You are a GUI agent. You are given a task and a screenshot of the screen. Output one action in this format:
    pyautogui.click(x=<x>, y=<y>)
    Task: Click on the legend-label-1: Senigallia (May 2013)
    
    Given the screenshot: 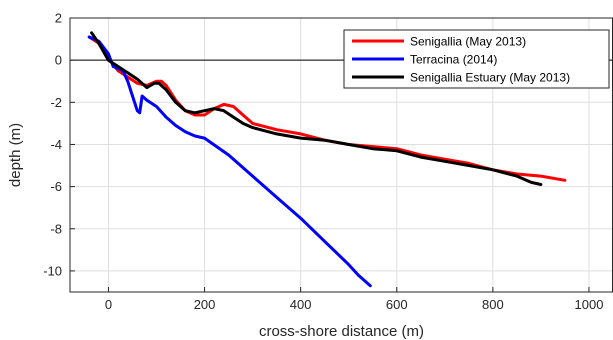 What is the action you would take?
    pyautogui.click(x=468, y=42)
    